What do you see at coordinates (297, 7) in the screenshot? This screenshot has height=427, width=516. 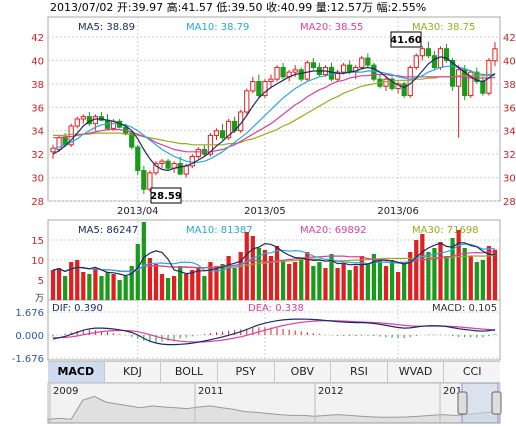 I see `header-close: 40.99` at bounding box center [297, 7].